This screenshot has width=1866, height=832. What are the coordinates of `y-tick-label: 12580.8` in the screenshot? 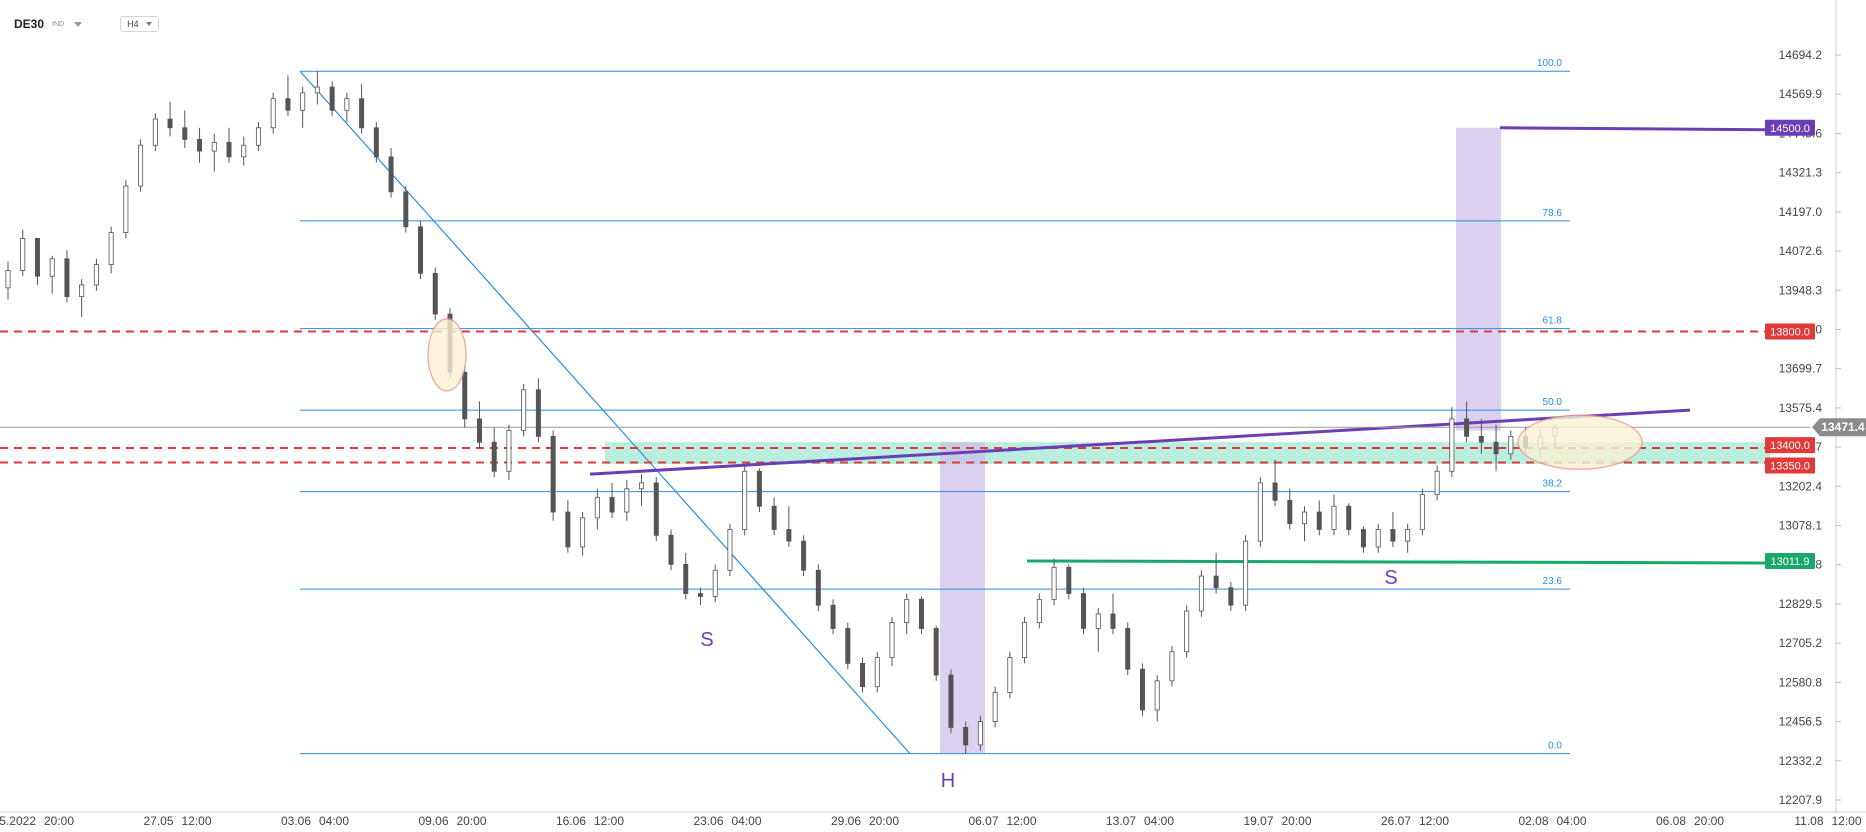 It's located at (1801, 682).